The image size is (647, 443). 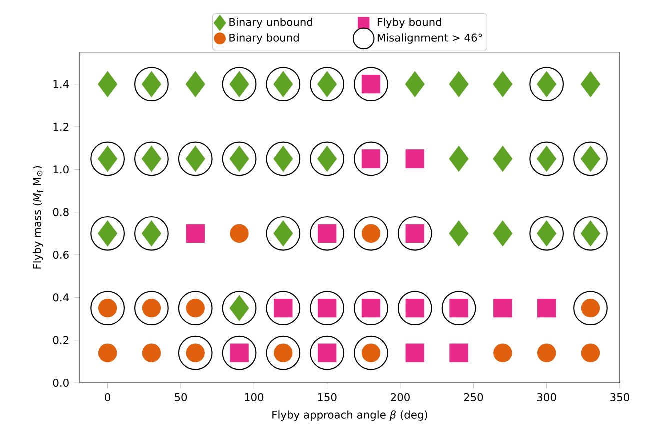 What do you see at coordinates (181, 397) in the screenshot?
I see `x-tick-label: 50` at bounding box center [181, 397].